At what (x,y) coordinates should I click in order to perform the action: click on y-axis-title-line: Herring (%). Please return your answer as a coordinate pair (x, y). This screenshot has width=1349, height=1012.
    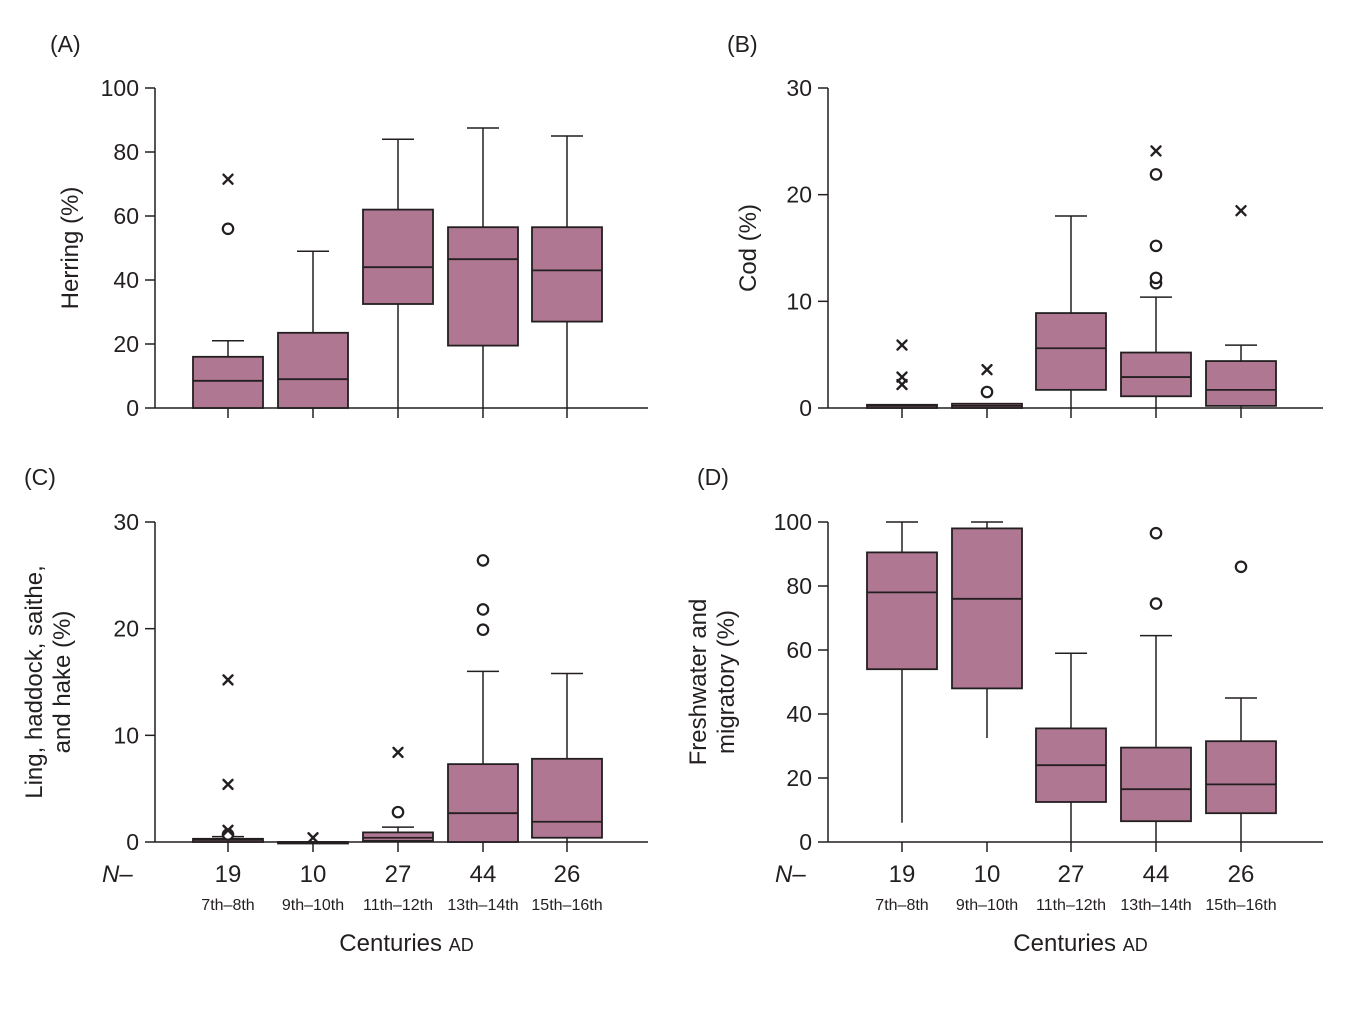
    Looking at the image, I should click on (70, 248).